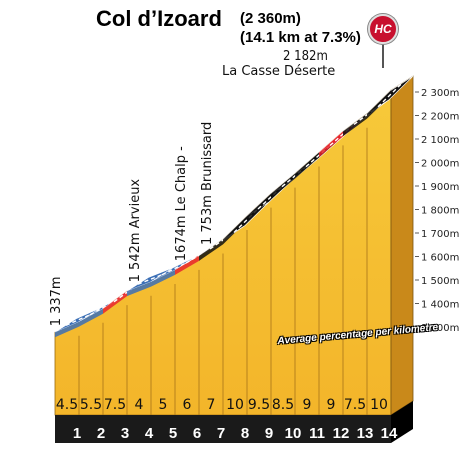  Describe the element at coordinates (440, 305) in the screenshot. I see `altitude-tick-label: 1 400m` at that location.